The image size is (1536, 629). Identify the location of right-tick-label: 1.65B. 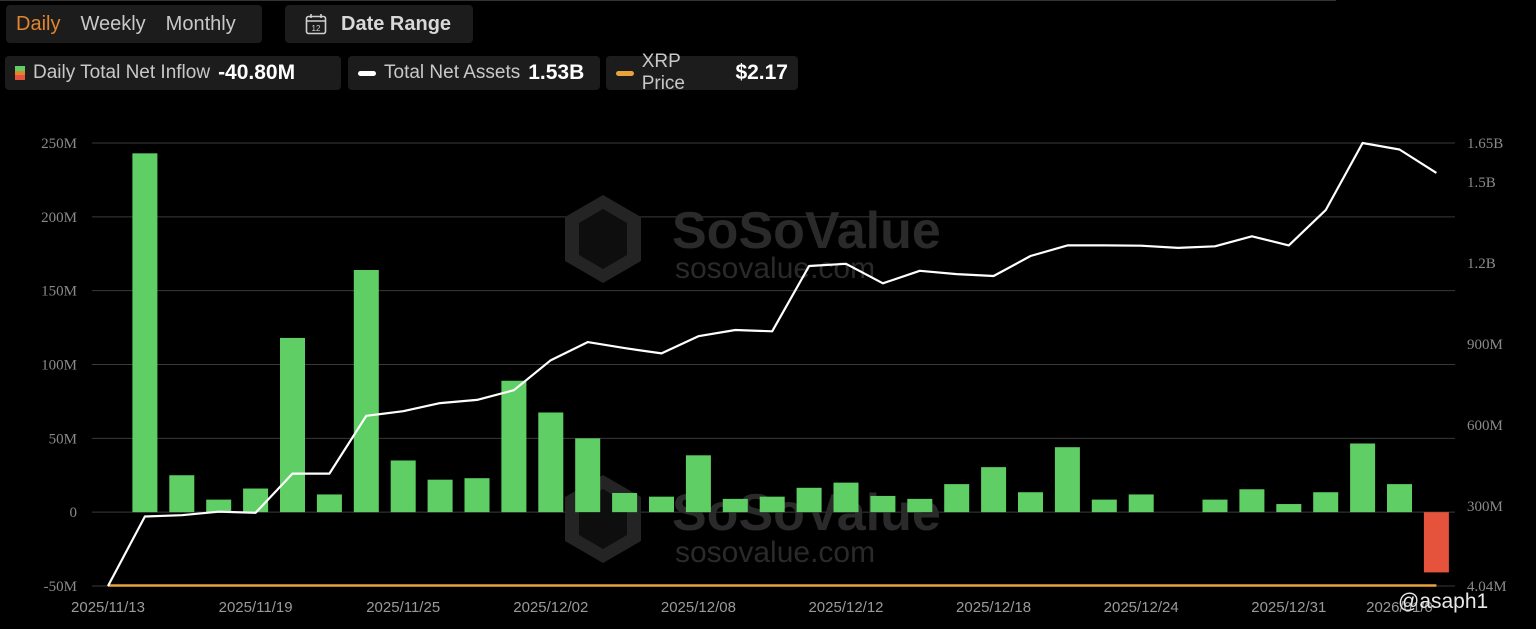
(1485, 144).